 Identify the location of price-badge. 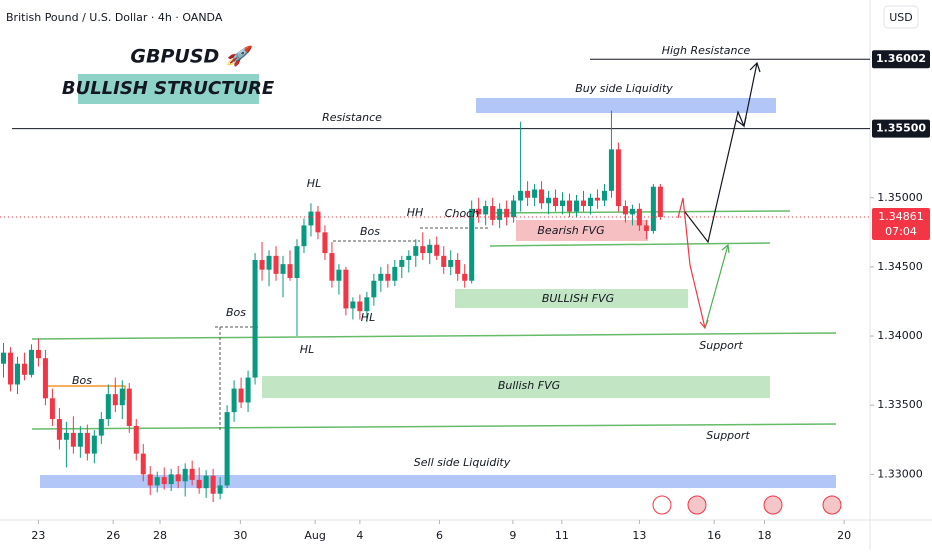
(901, 59).